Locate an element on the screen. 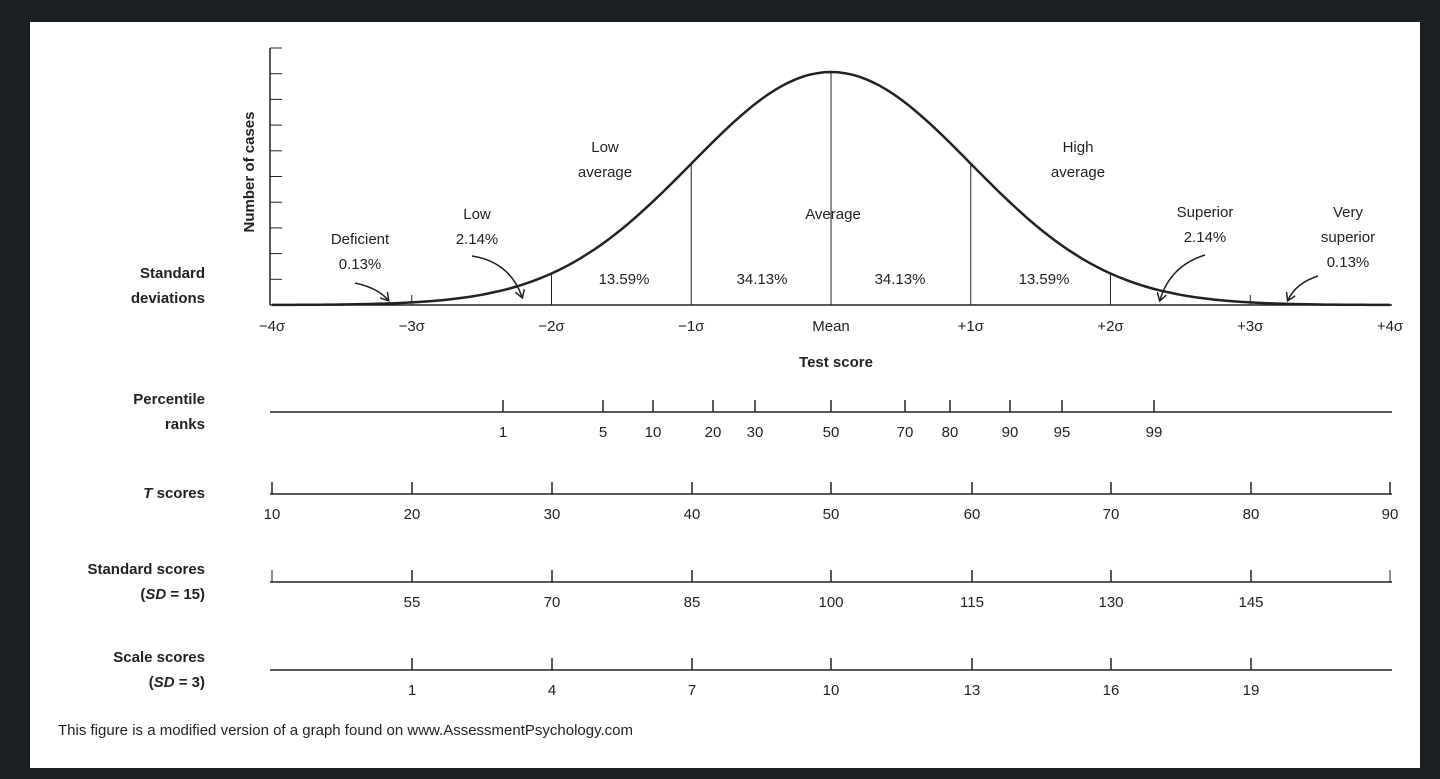 This screenshot has height=779, width=1440. row-label-part: ranks is located at coordinates (185, 424).